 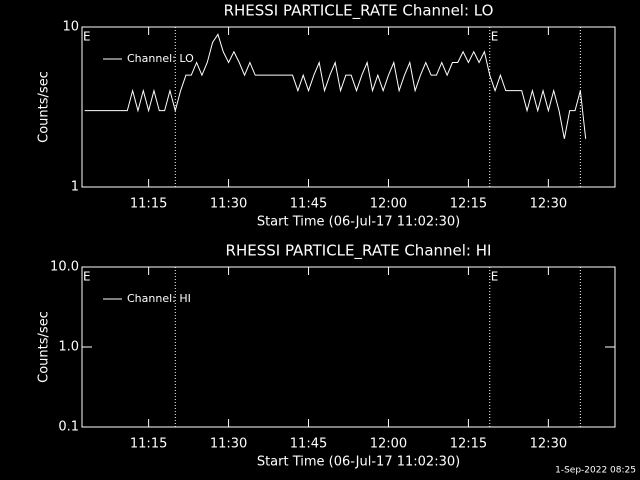 I want to click on y-tick-label: 1, so click(x=75, y=187).